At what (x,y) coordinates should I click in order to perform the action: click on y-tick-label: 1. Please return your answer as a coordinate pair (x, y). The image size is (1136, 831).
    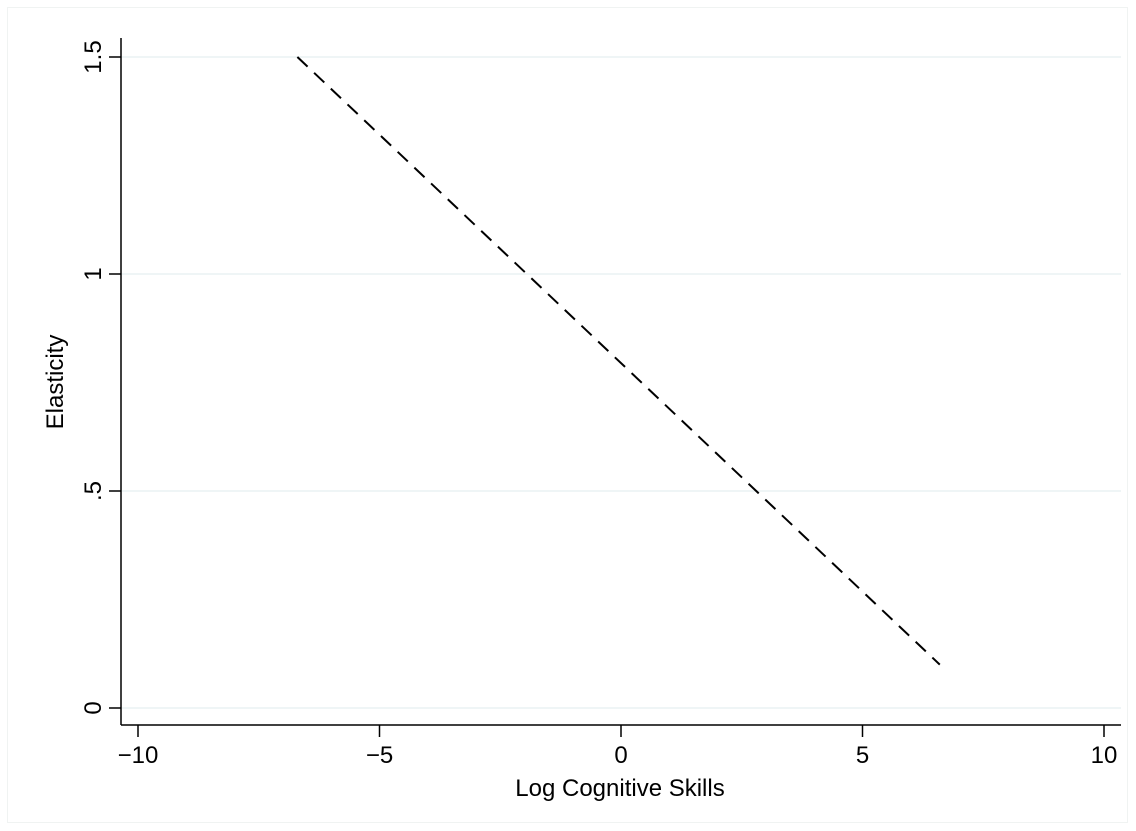
    Looking at the image, I should click on (93, 273).